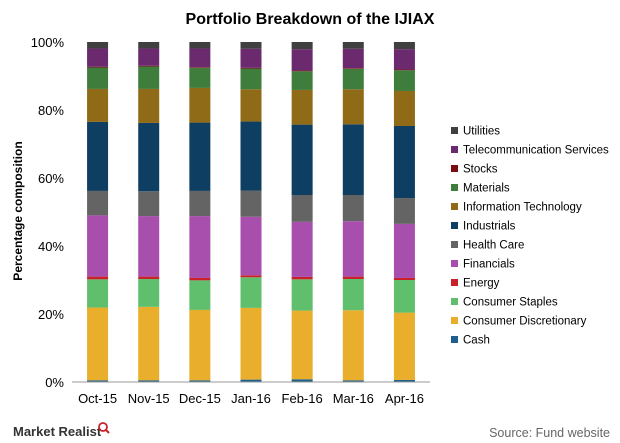 This screenshot has width=620, height=443. What do you see at coordinates (404, 398) in the screenshot?
I see `x-tick-label: Apr-16` at bounding box center [404, 398].